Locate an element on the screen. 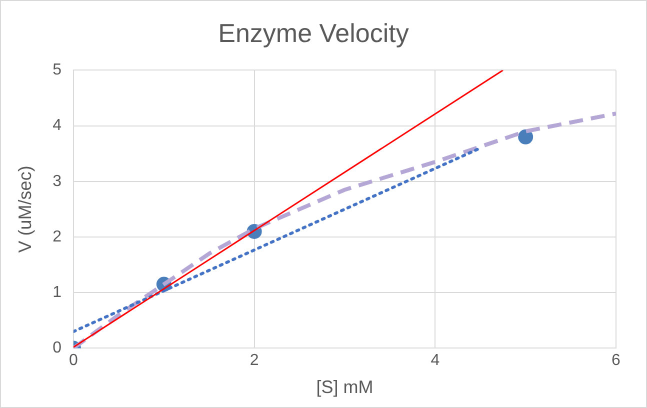 Image resolution: width=647 pixels, height=408 pixels. y-tick-label: 4 is located at coordinates (57, 125).